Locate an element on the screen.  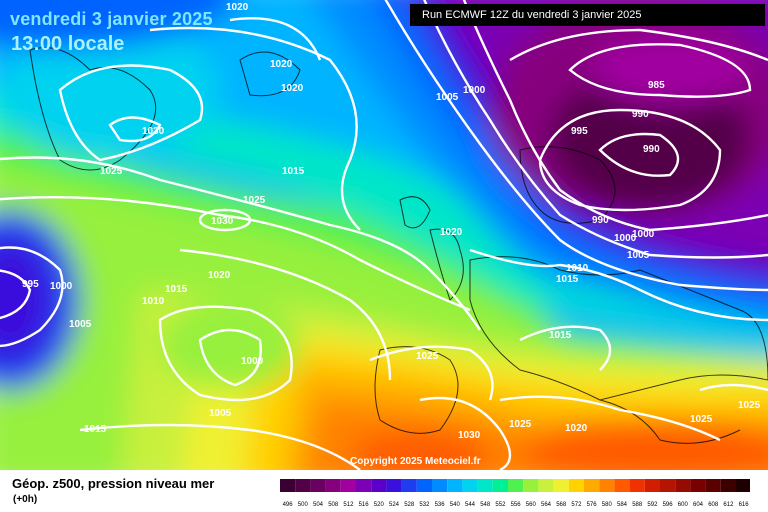
color-scale-label: 580 is located at coordinates (607, 505).